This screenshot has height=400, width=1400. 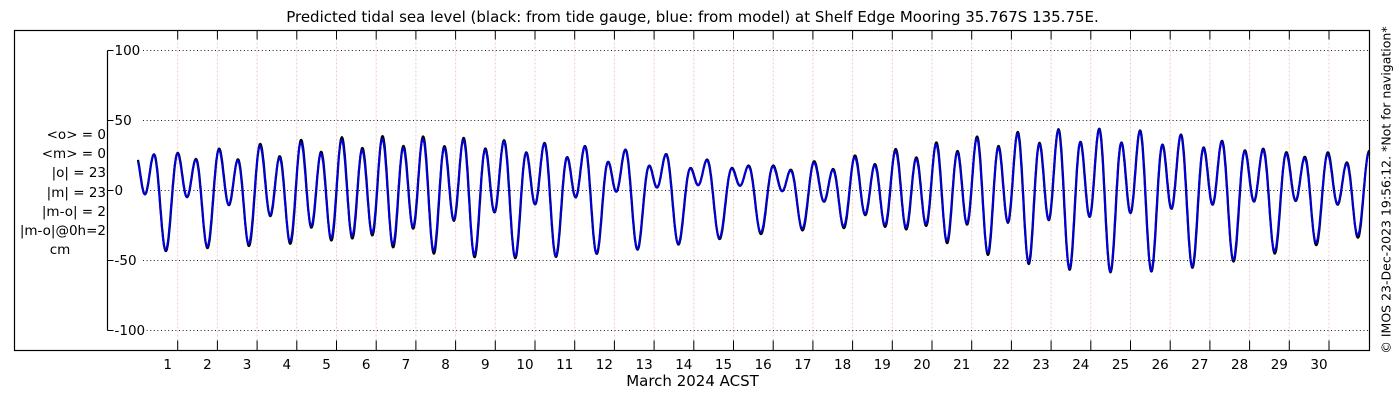 I want to click on y-tick-label-0: 0, so click(x=119, y=190).